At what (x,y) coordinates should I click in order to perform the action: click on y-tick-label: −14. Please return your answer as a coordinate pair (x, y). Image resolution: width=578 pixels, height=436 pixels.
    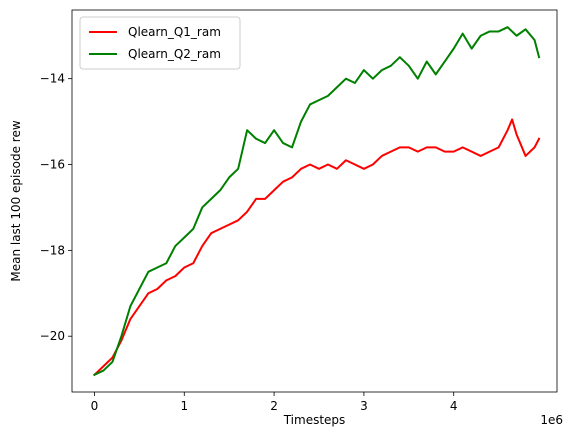
    Looking at the image, I should click on (52, 79).